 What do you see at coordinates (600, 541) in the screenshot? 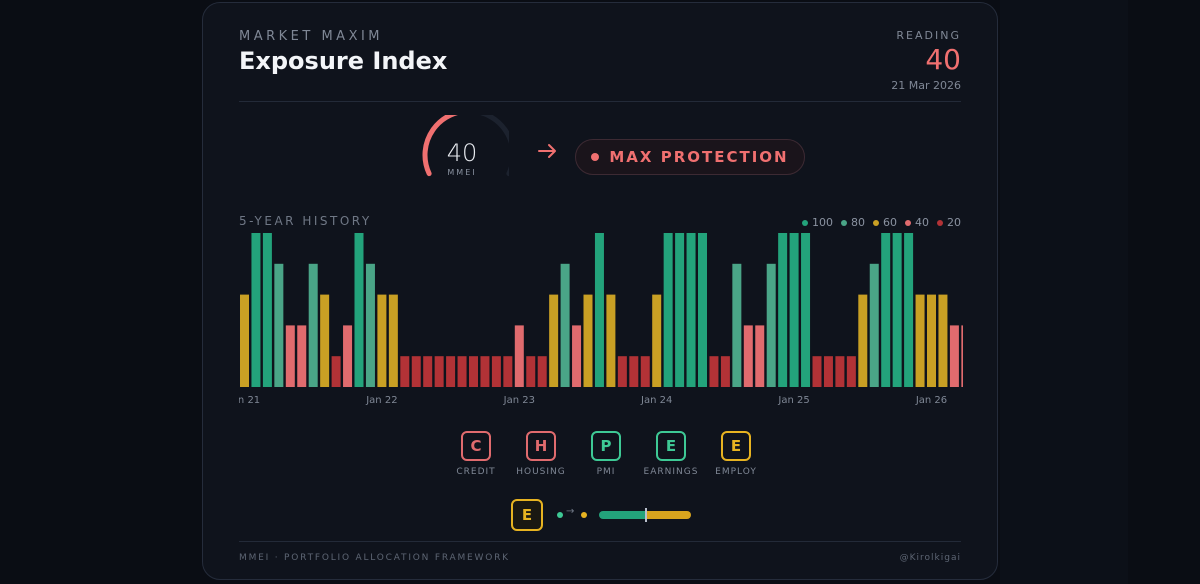
I see `footer-divider` at bounding box center [600, 541].